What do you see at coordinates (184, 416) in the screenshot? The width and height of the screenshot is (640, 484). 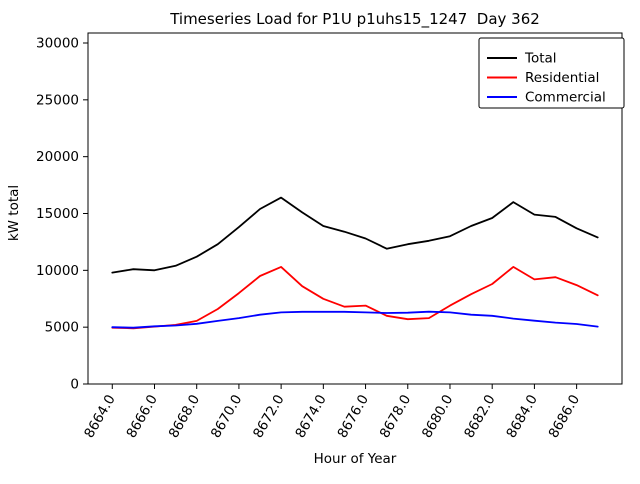 I see `x-tick-label: 8668.0` at bounding box center [184, 416].